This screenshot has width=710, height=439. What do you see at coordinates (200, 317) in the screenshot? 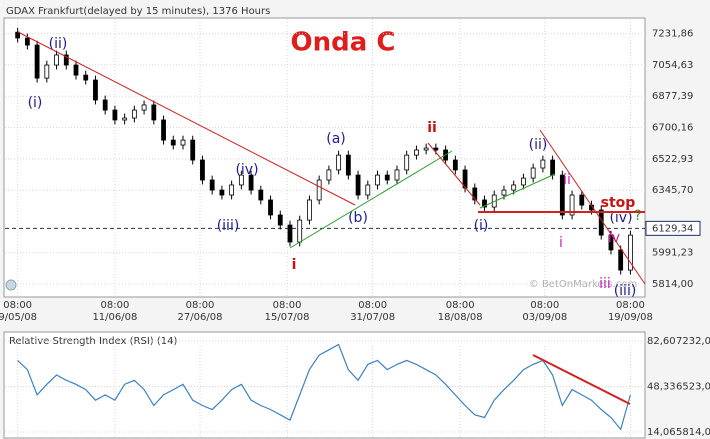
I see `x-tick-label: 27/06/08` at bounding box center [200, 317].